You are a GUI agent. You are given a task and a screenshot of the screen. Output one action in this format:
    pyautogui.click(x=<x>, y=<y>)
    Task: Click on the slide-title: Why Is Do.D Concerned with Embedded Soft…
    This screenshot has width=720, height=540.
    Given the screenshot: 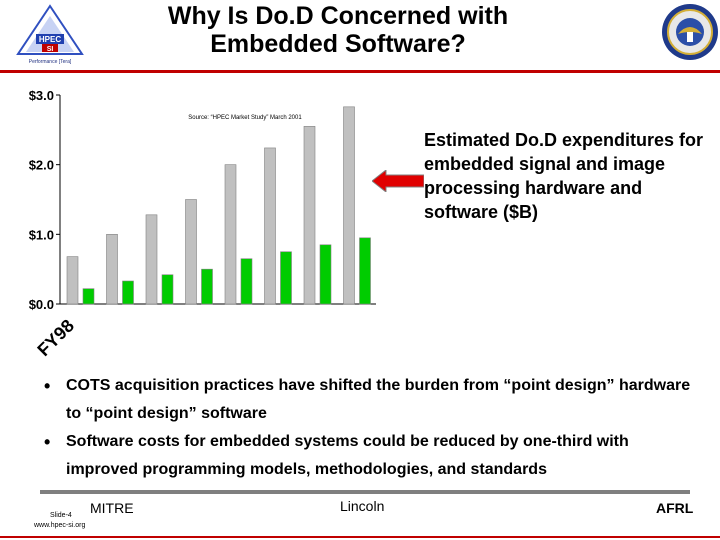 What is the action you would take?
    pyautogui.click(x=338, y=30)
    